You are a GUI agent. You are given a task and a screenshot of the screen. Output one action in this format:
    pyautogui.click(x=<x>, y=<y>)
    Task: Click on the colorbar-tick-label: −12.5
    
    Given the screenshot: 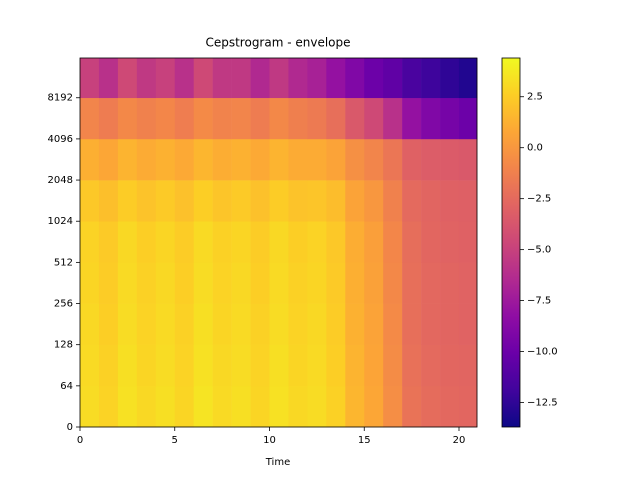 What is the action you would take?
    pyautogui.click(x=542, y=403)
    